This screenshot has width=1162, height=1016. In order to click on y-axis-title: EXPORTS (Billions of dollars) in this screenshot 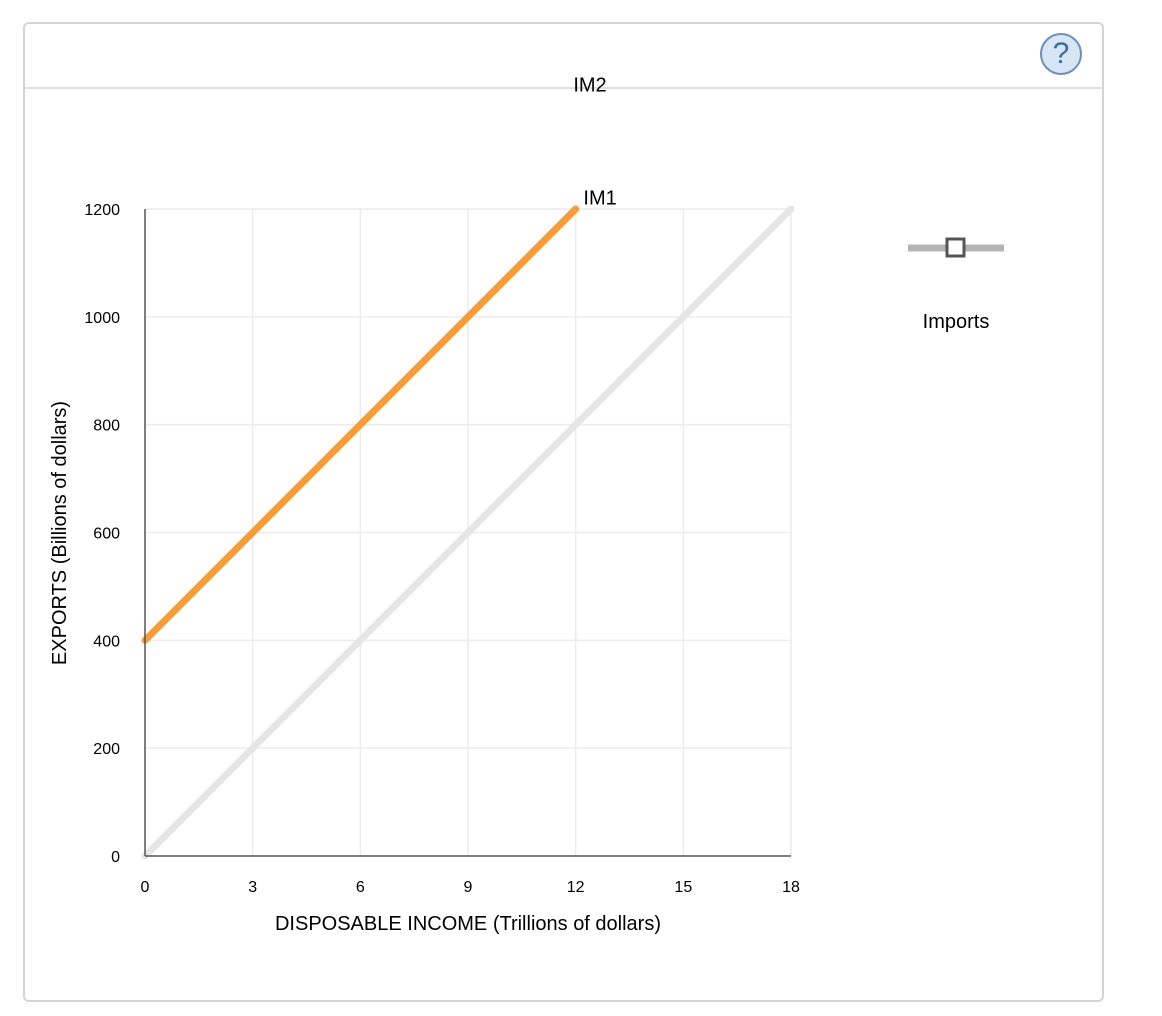, I will do `click(60, 533)`.